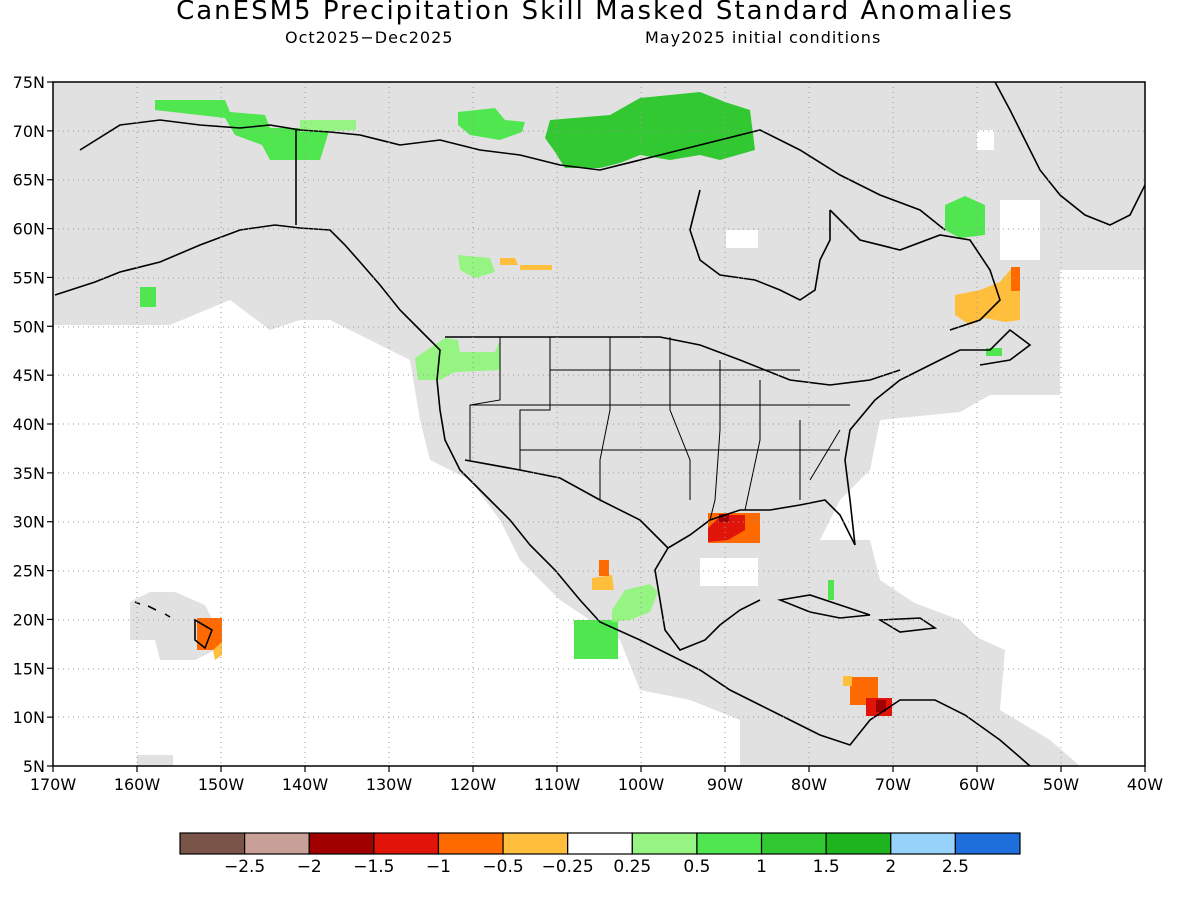 The image size is (1200, 900). I want to click on colorbar-label: −1, so click(438, 867).